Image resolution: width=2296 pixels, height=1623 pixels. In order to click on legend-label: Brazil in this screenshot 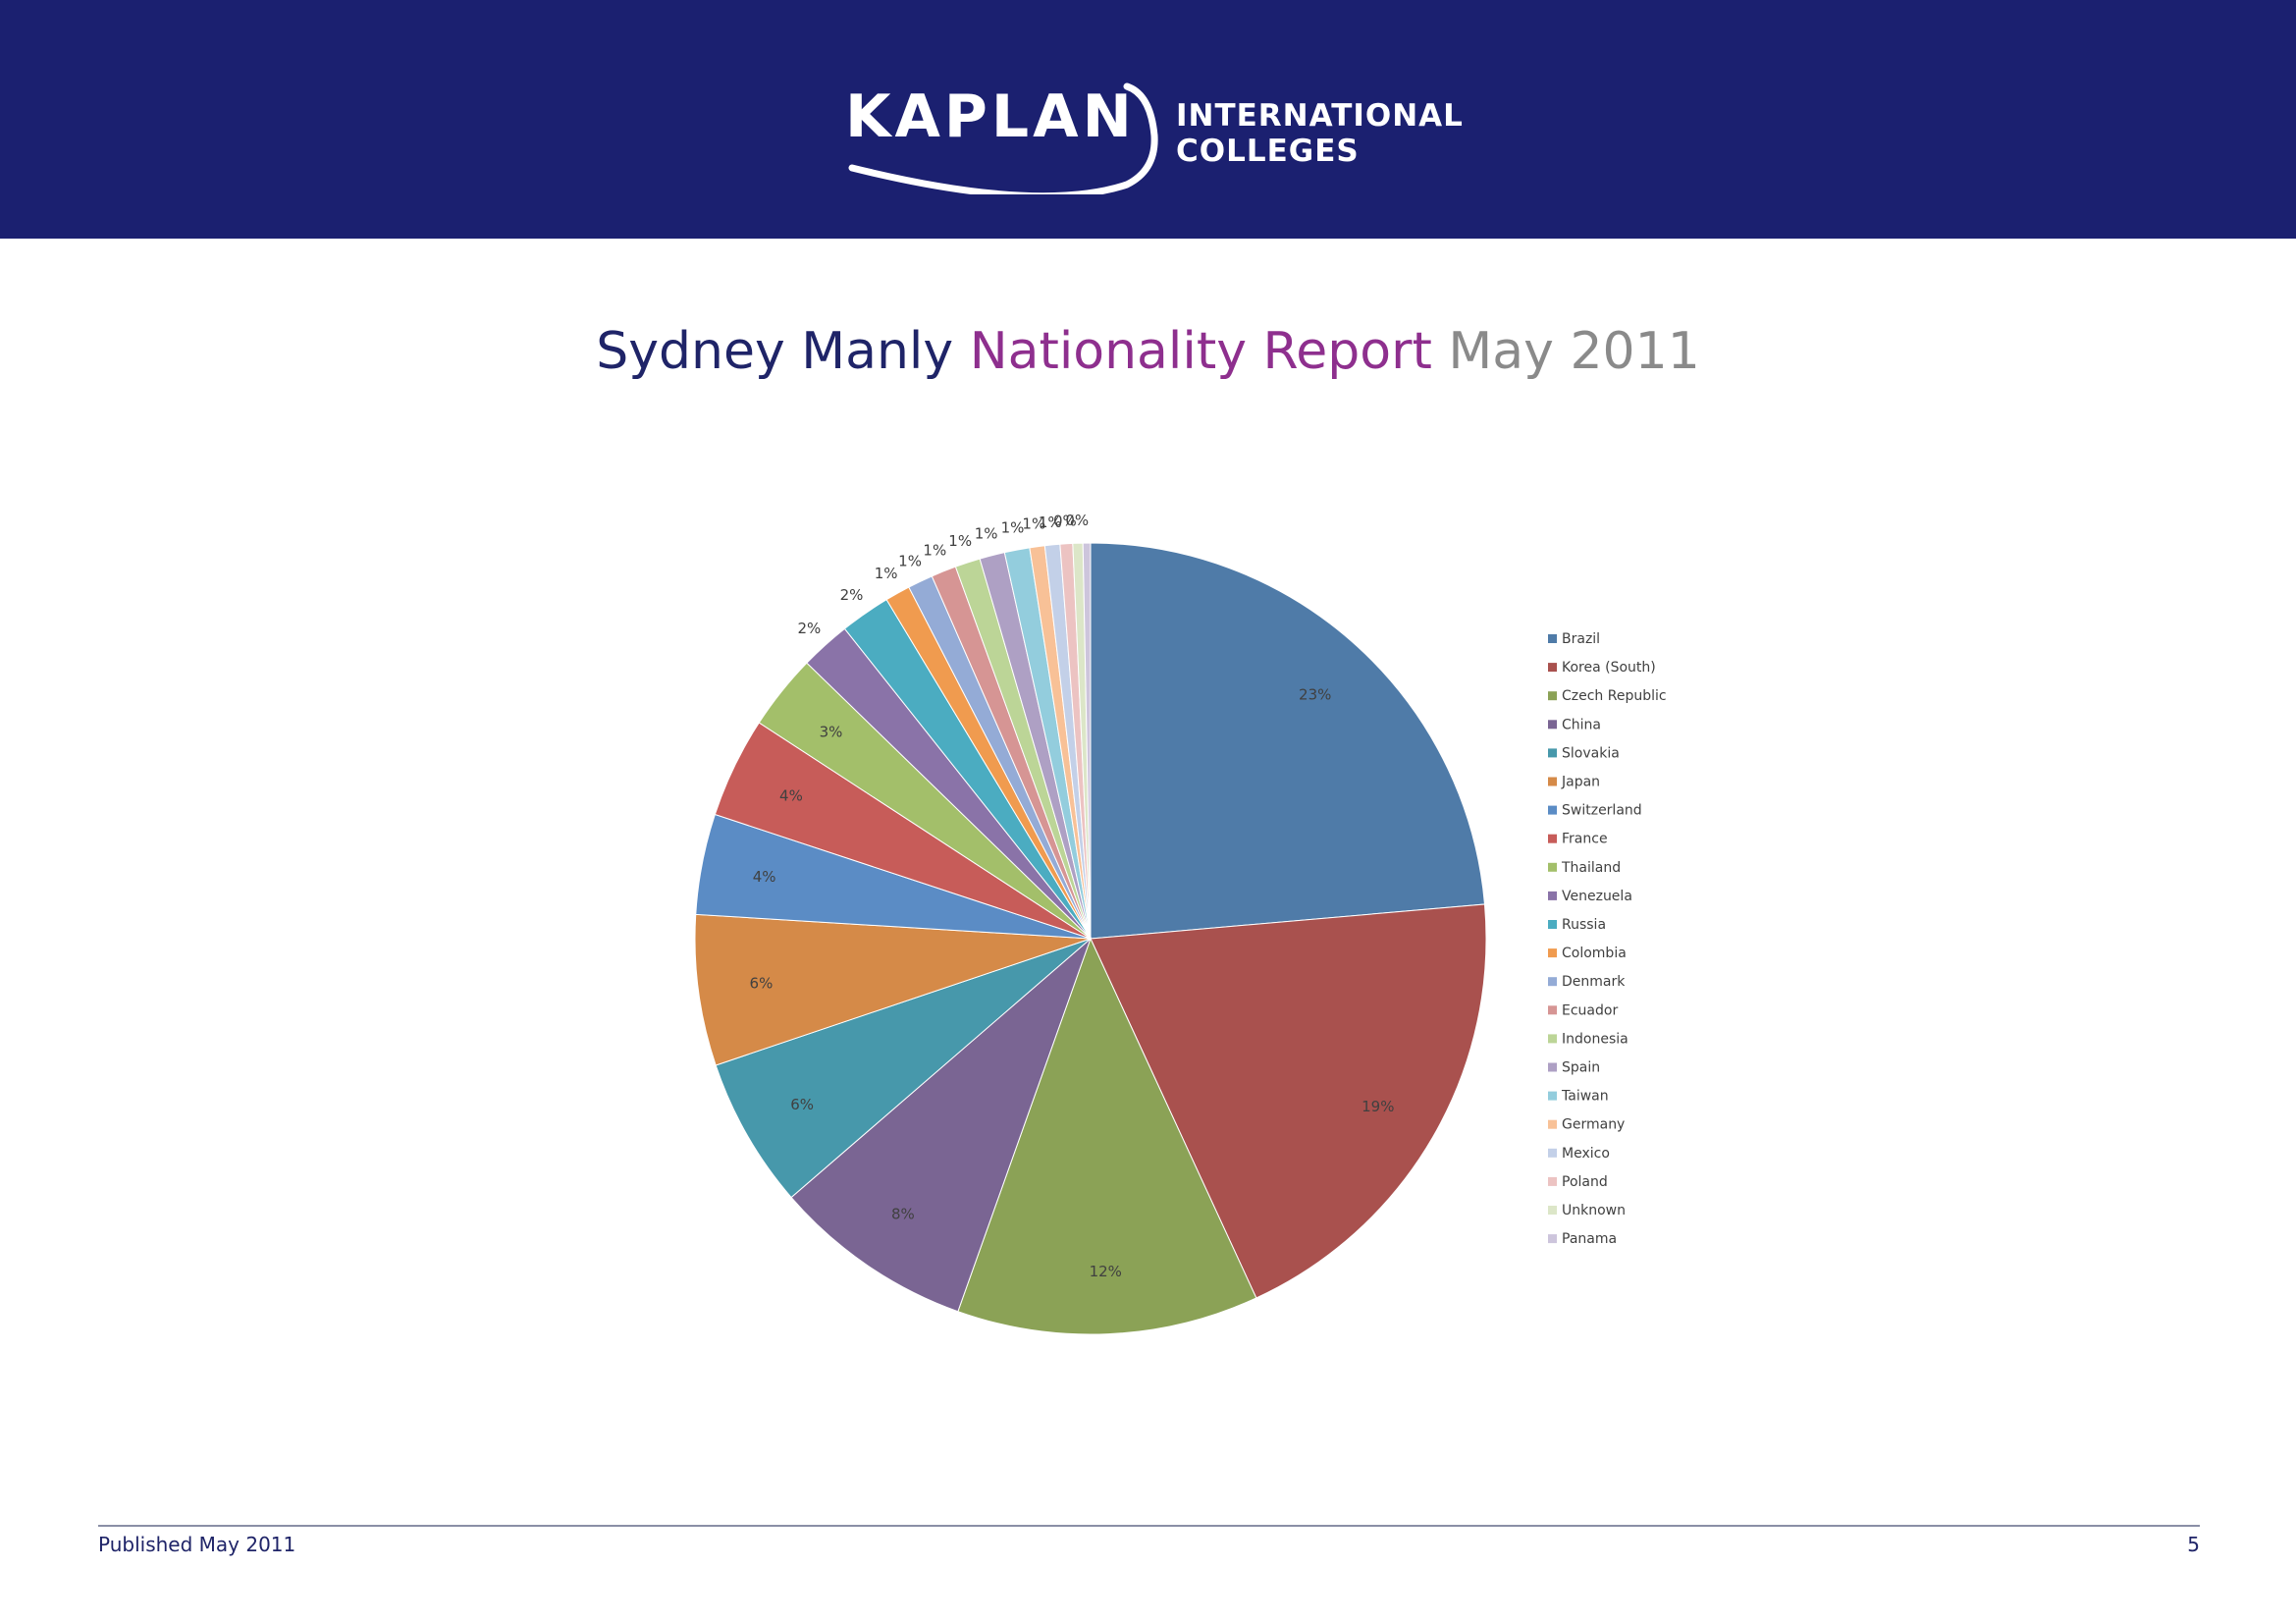, I will do `click(1581, 639)`.